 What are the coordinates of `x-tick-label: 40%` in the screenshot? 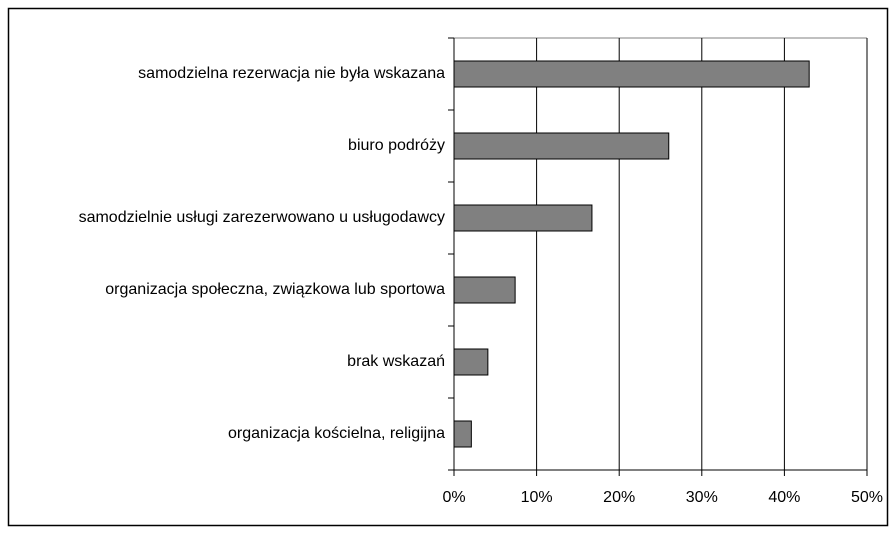 It's located at (784, 497).